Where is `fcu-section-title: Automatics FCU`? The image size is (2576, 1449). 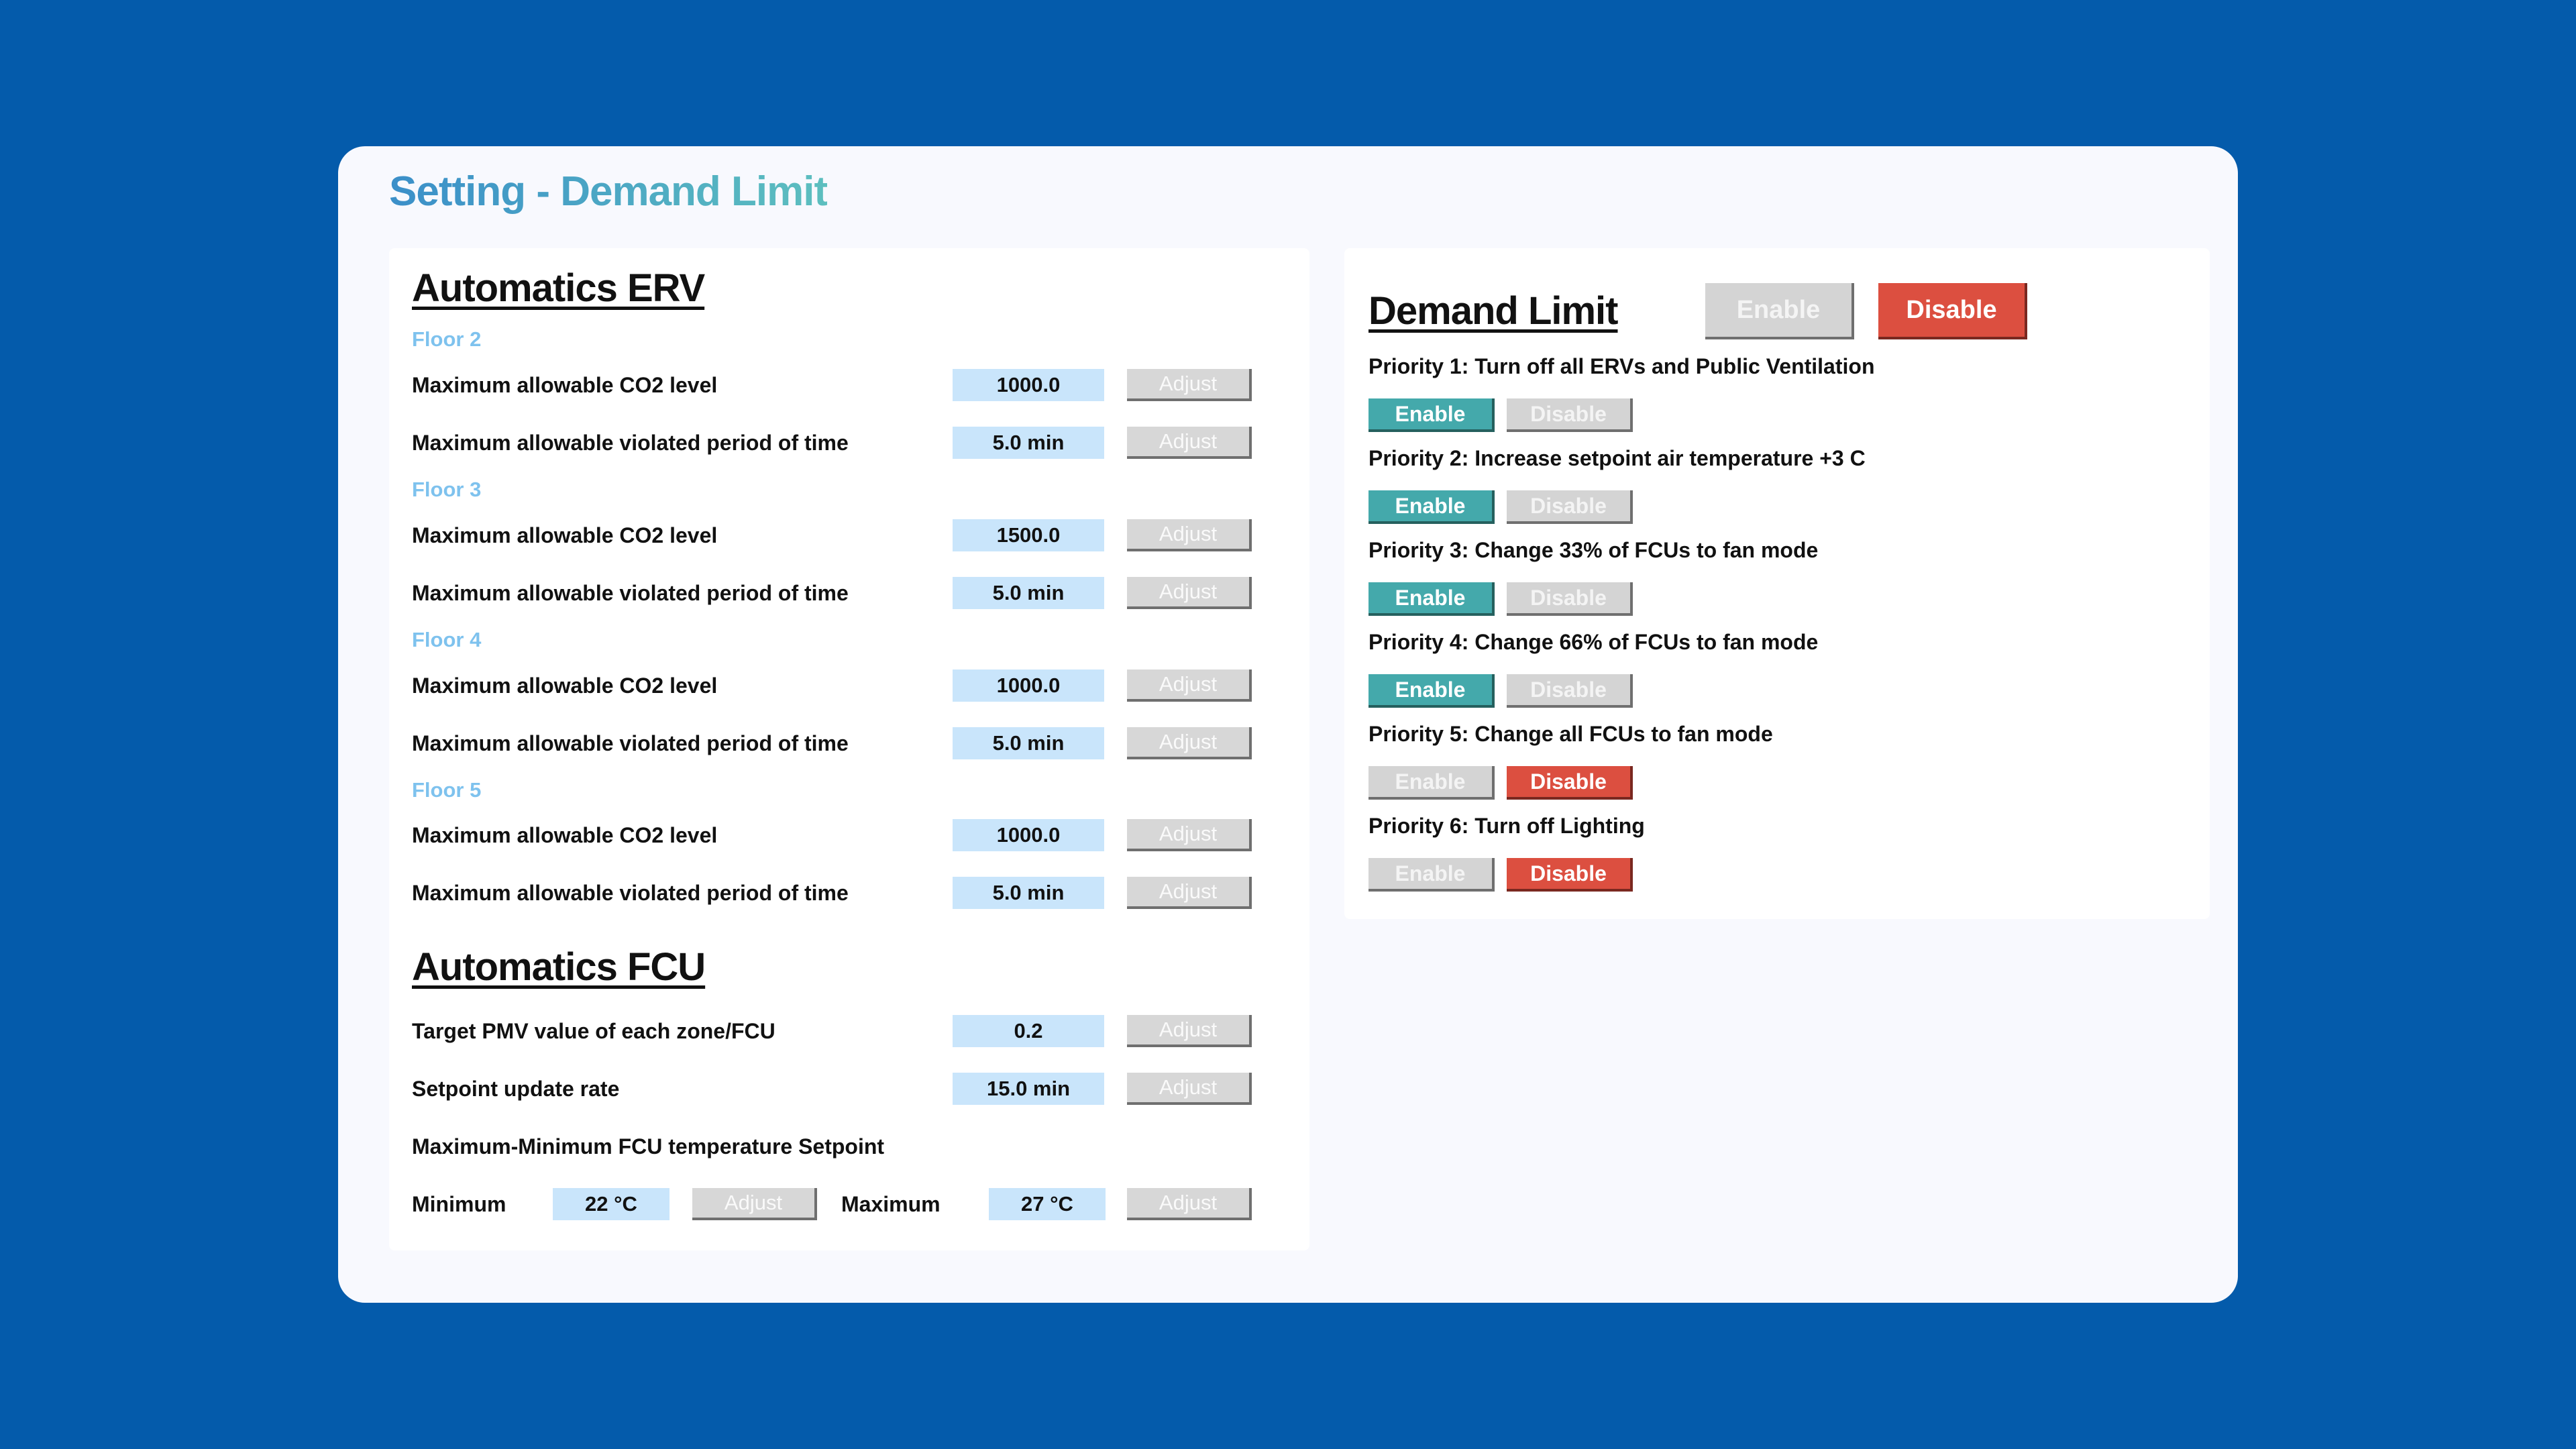 fcu-section-title: Automatics FCU is located at coordinates (559, 967).